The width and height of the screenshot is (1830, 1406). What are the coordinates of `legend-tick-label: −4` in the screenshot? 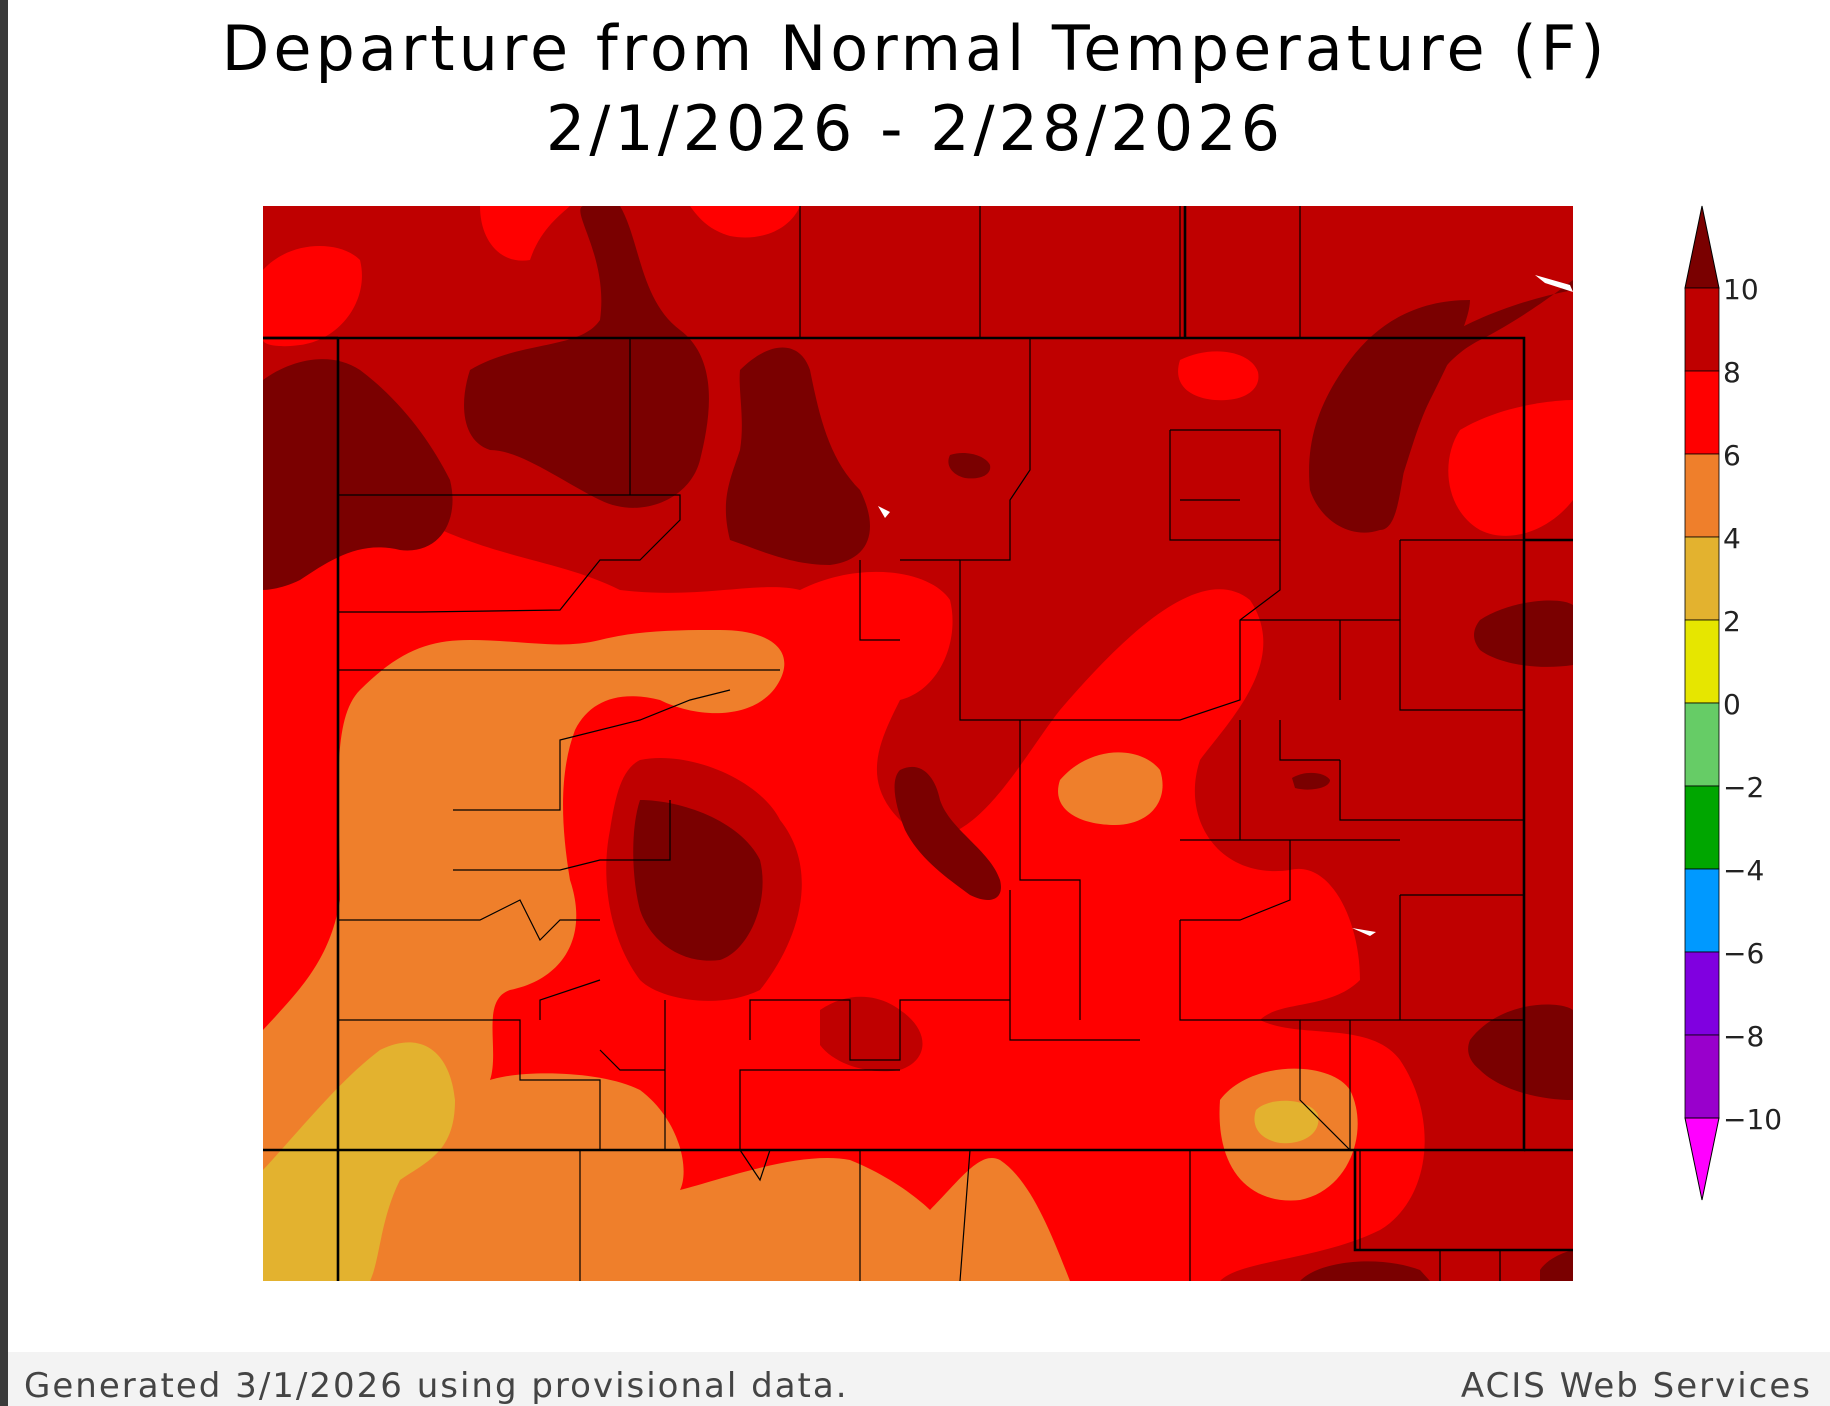 It's located at (1743, 870).